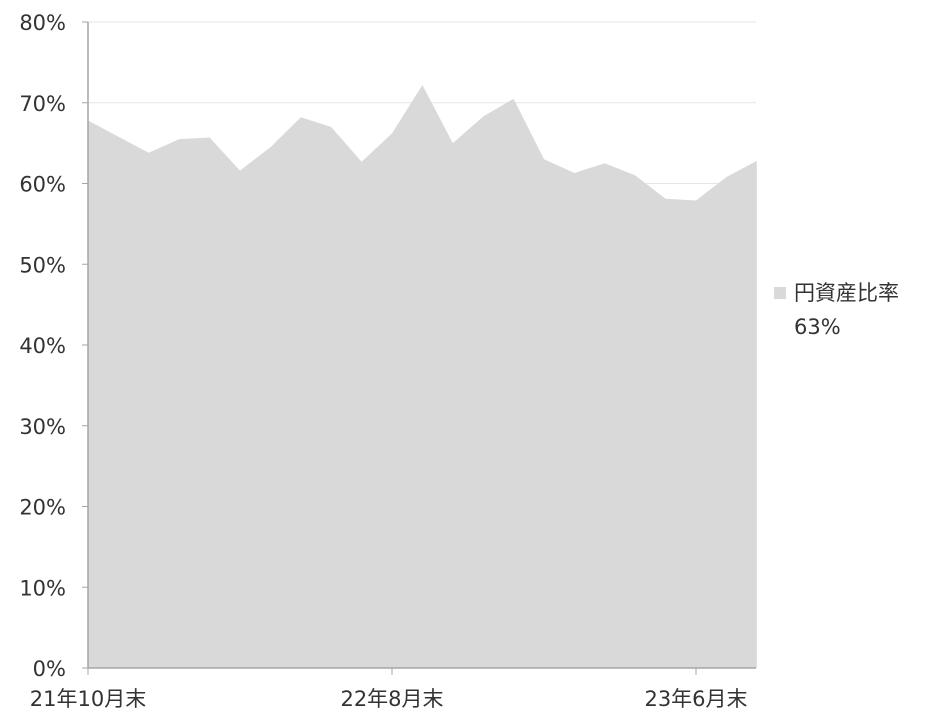 This screenshot has height=714, width=939. What do you see at coordinates (846, 293) in the screenshot?
I see `legend-series-name: 円資産比率` at bounding box center [846, 293].